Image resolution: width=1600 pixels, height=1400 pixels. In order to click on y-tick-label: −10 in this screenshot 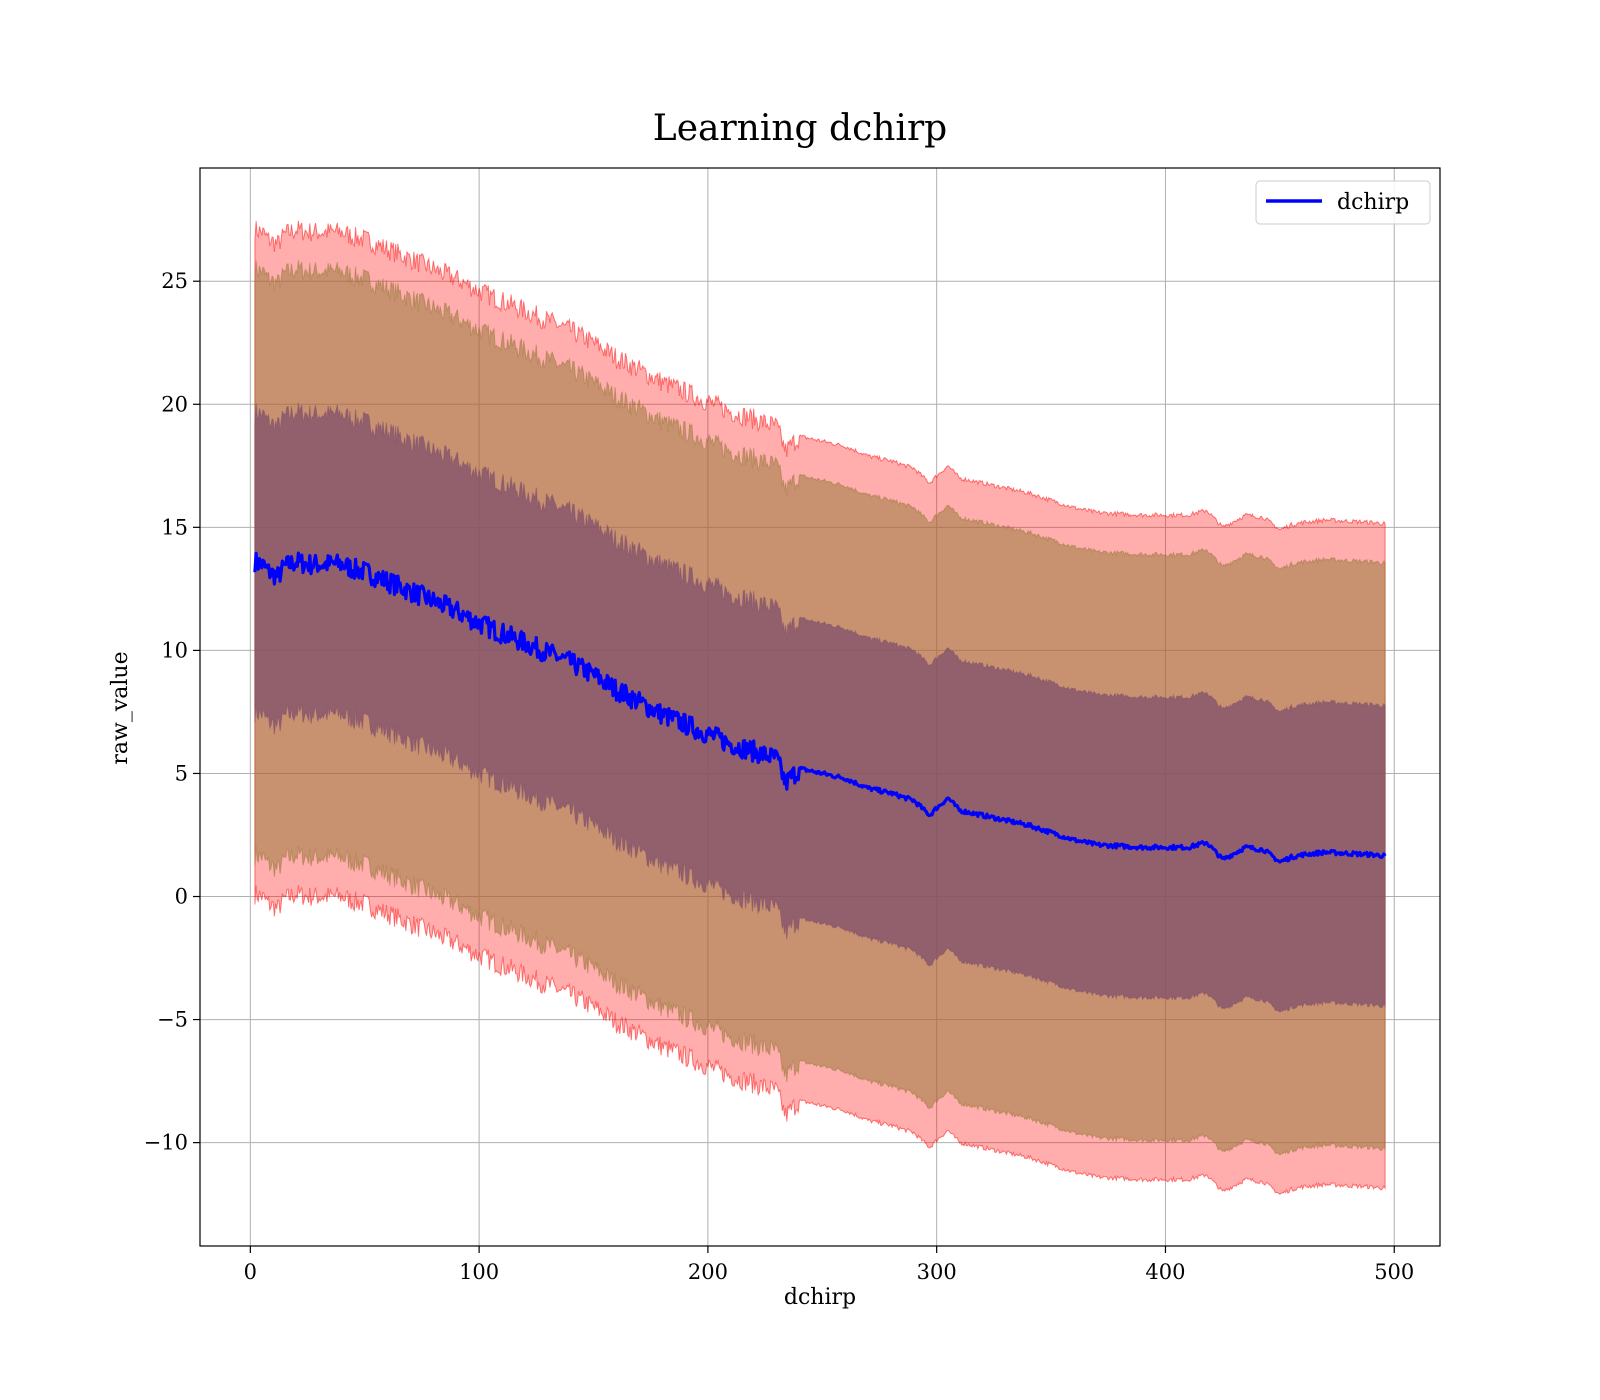, I will do `click(166, 1143)`.